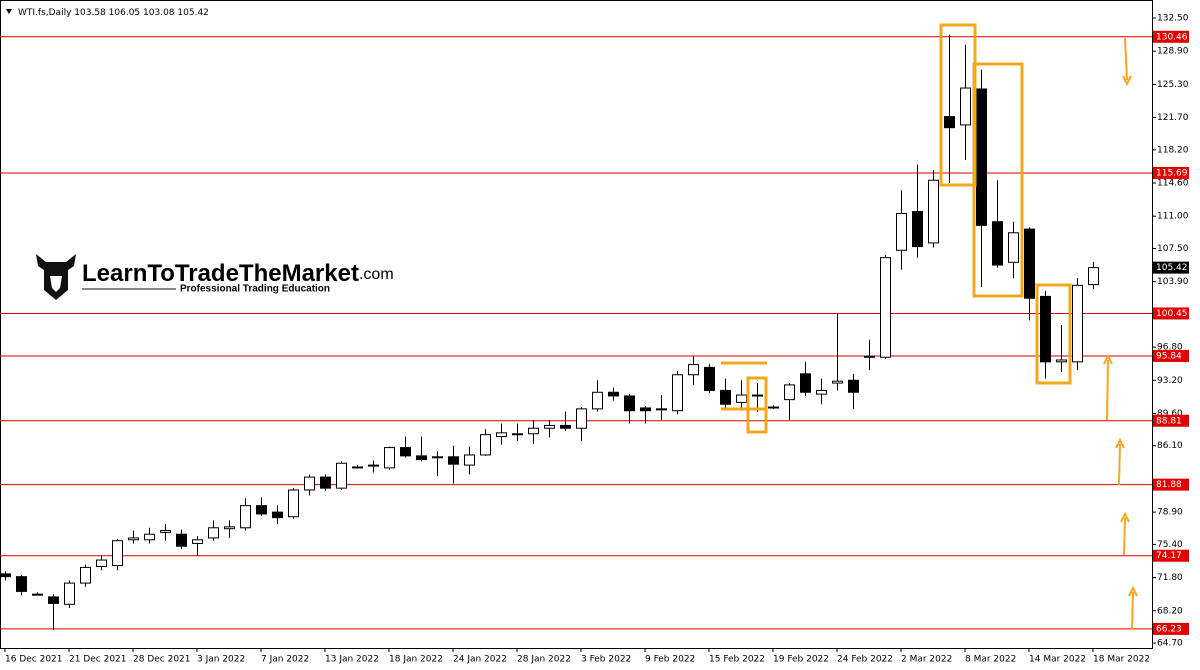 This screenshot has height=670, width=1200. I want to click on y-tick-label: 78.90, so click(1170, 513).